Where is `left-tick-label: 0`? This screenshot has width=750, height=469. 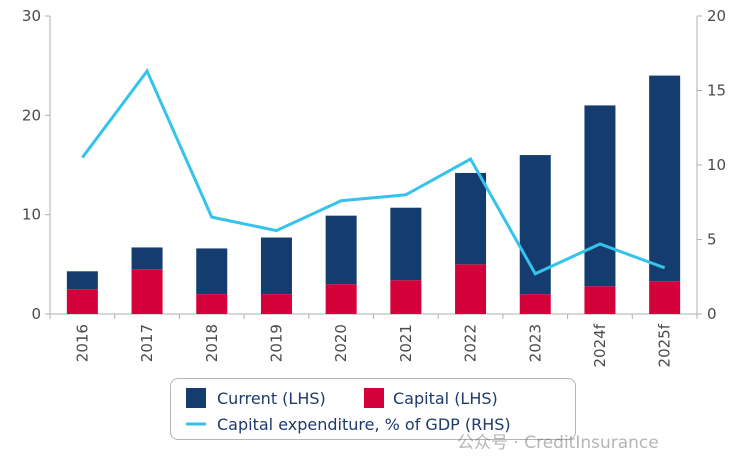
left-tick-label: 0 is located at coordinates (36, 314).